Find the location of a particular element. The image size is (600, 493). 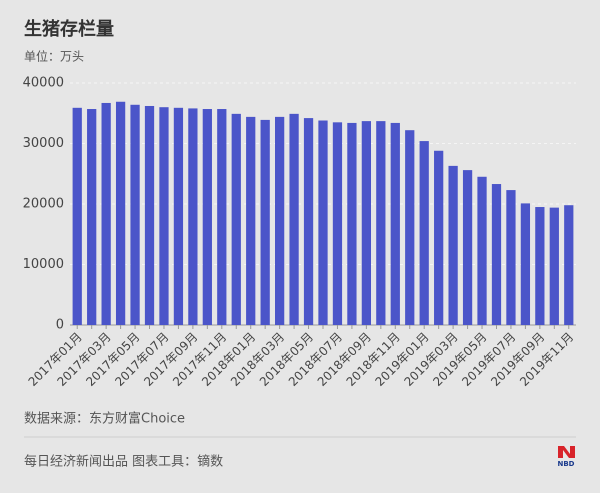

y-tick-label: 10000 is located at coordinates (43, 264).